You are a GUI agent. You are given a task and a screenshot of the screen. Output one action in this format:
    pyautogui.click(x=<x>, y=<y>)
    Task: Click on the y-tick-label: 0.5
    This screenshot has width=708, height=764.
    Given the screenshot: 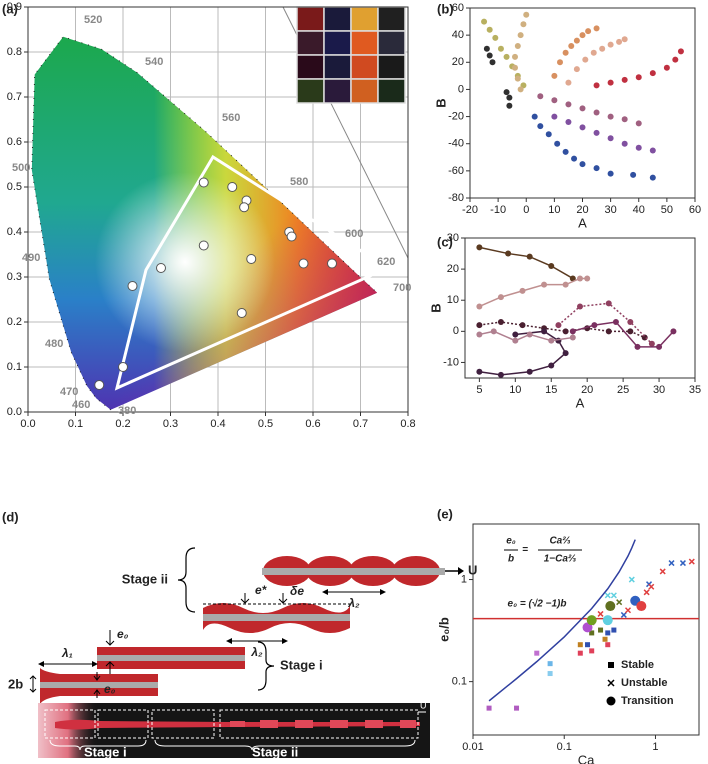 What is the action you would take?
    pyautogui.click(x=14, y=187)
    